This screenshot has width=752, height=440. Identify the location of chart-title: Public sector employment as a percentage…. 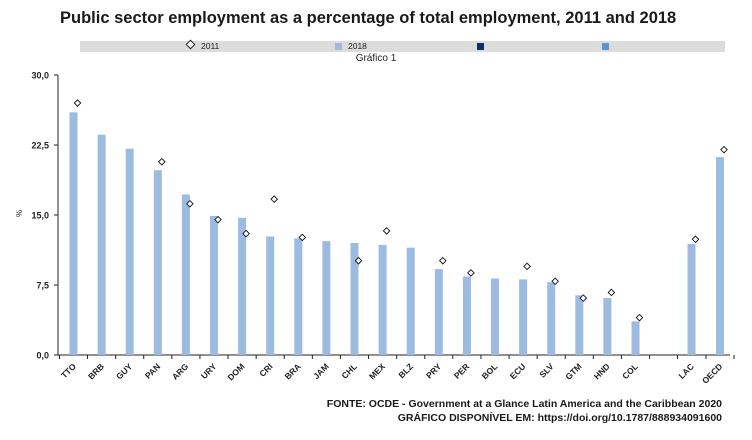
(368, 18).